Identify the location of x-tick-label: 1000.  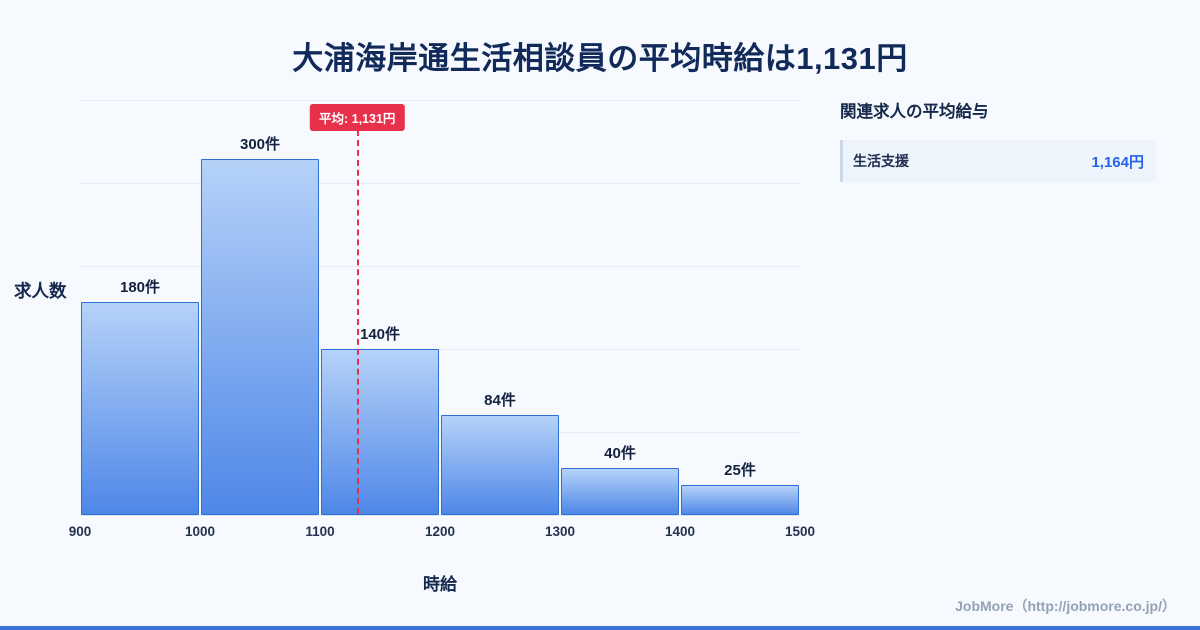
(200, 531).